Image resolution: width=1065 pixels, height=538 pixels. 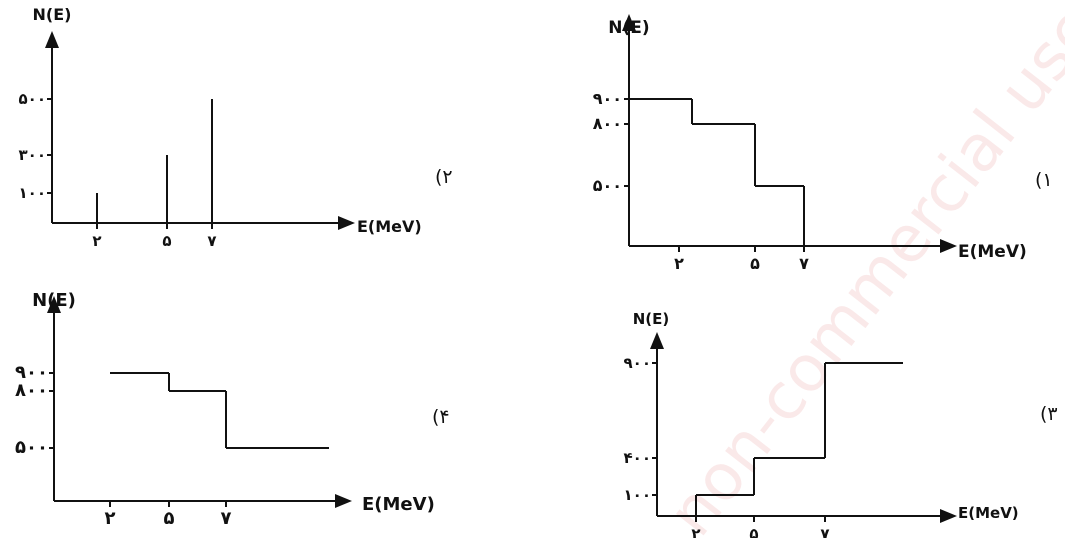 I want to click on option-label: (۲, so click(x=444, y=177).